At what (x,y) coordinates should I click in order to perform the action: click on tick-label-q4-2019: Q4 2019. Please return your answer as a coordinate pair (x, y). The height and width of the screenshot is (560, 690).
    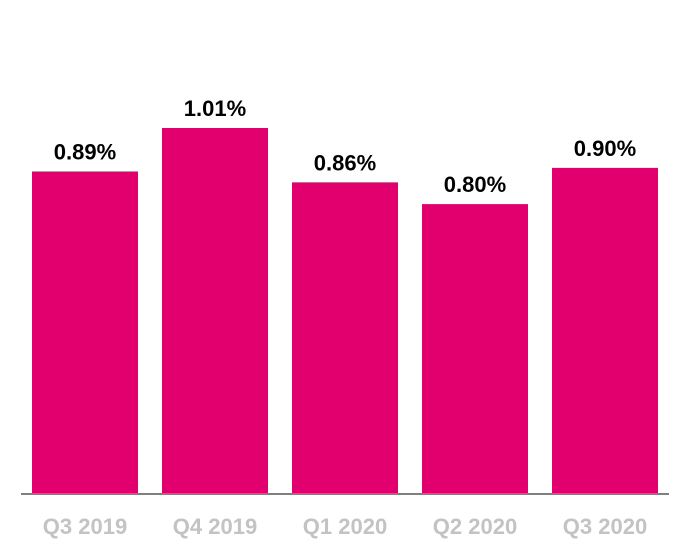
    Looking at the image, I should click on (215, 526).